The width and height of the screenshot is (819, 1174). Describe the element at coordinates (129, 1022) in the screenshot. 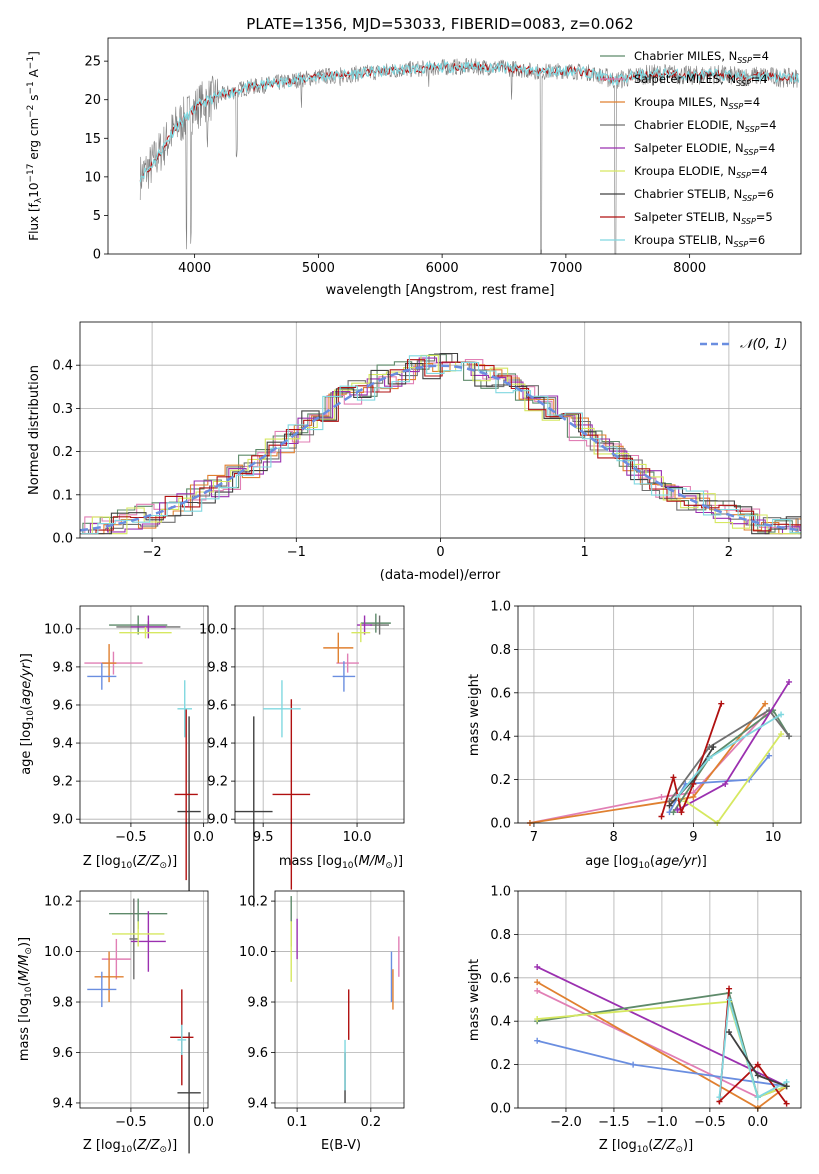

I see `mass-vs-Z-panel: −0.5 0.0 9.4 9.6 9.8 10.0 10.2` at that location.